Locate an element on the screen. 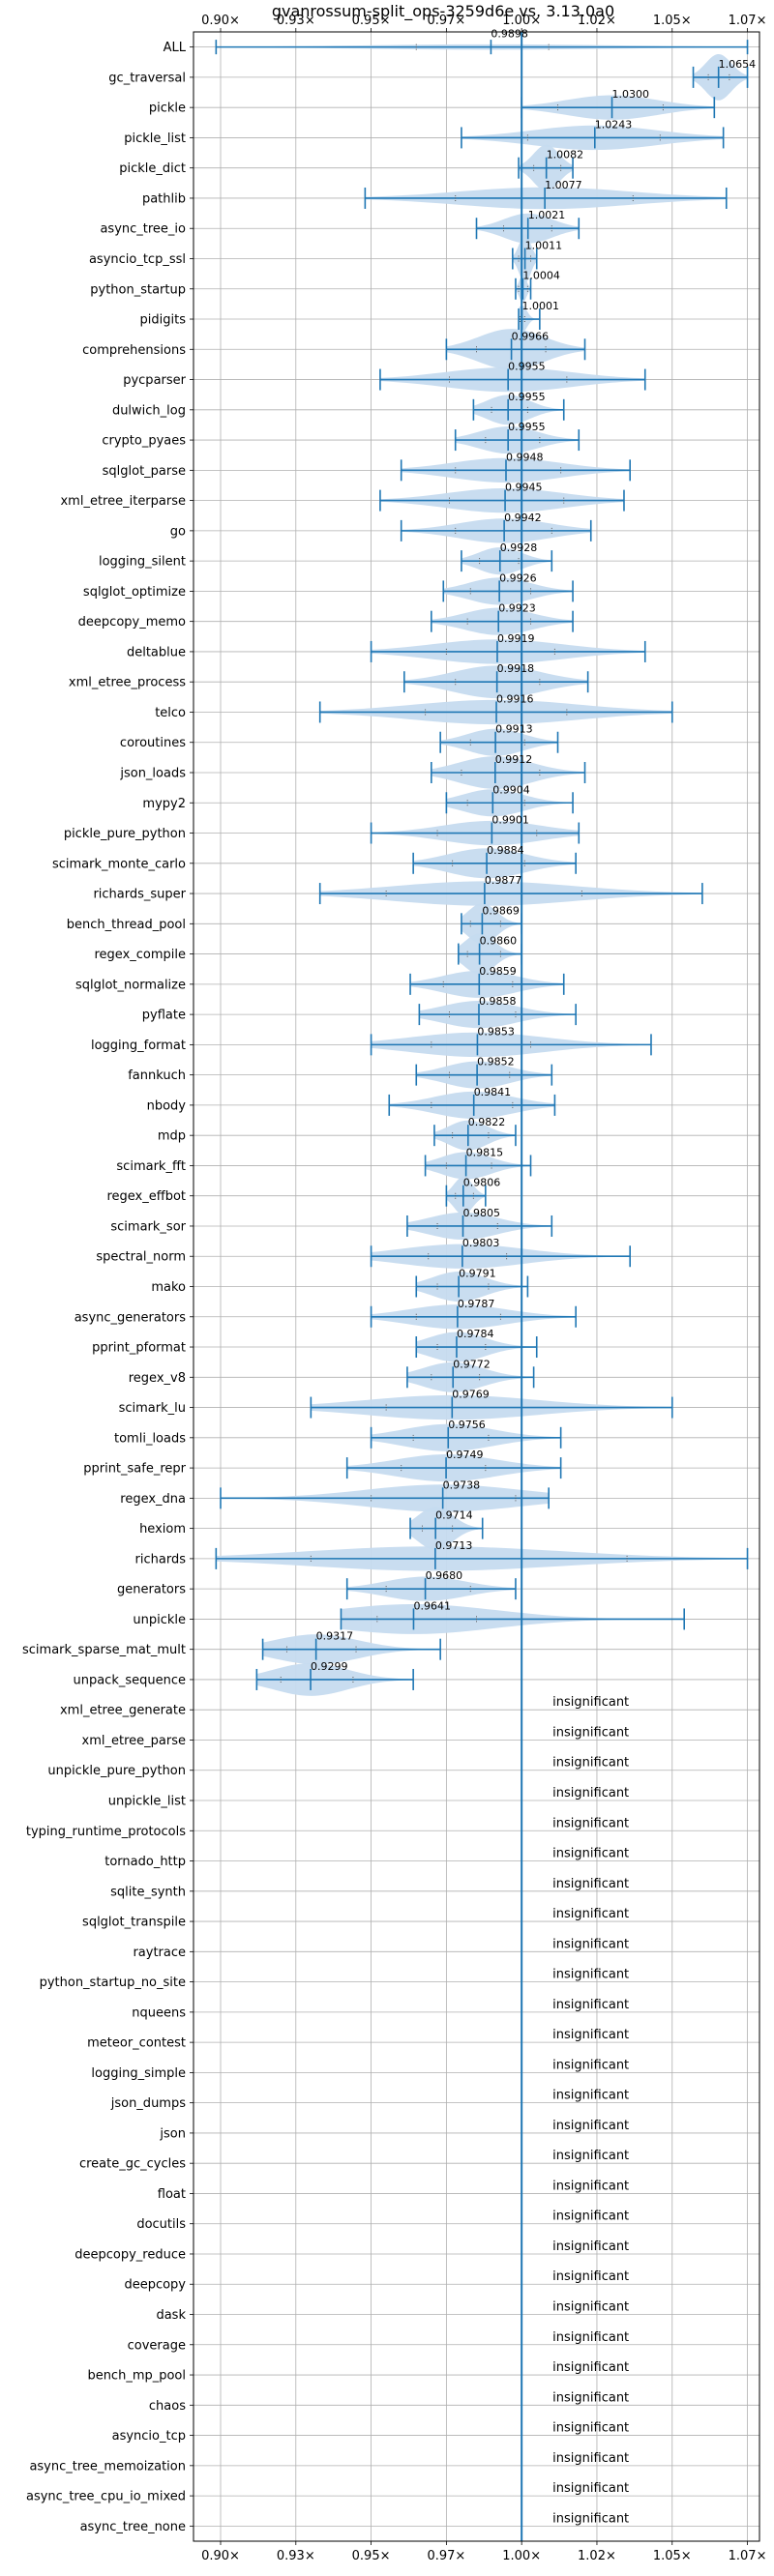  label-json: insignificant is located at coordinates (590, 2126).